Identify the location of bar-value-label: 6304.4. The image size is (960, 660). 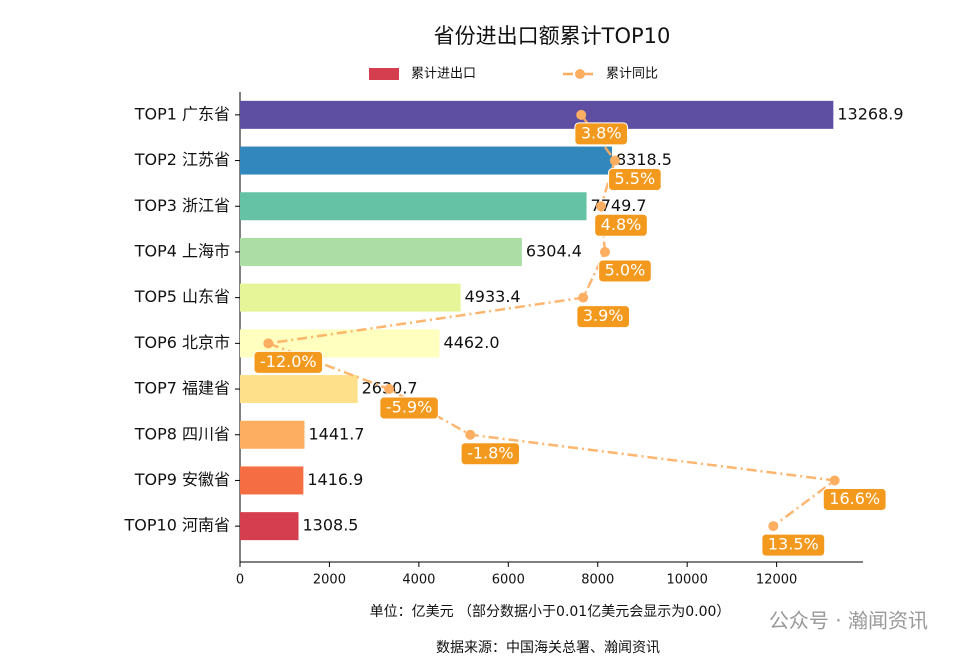
(554, 250).